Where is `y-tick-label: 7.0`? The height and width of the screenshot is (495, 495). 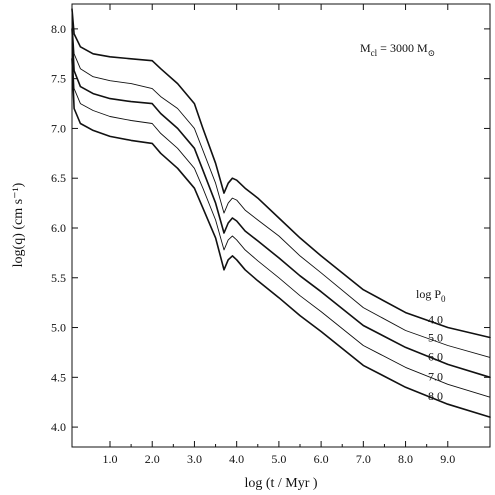
y-tick-label: 7.0 is located at coordinates (58, 128).